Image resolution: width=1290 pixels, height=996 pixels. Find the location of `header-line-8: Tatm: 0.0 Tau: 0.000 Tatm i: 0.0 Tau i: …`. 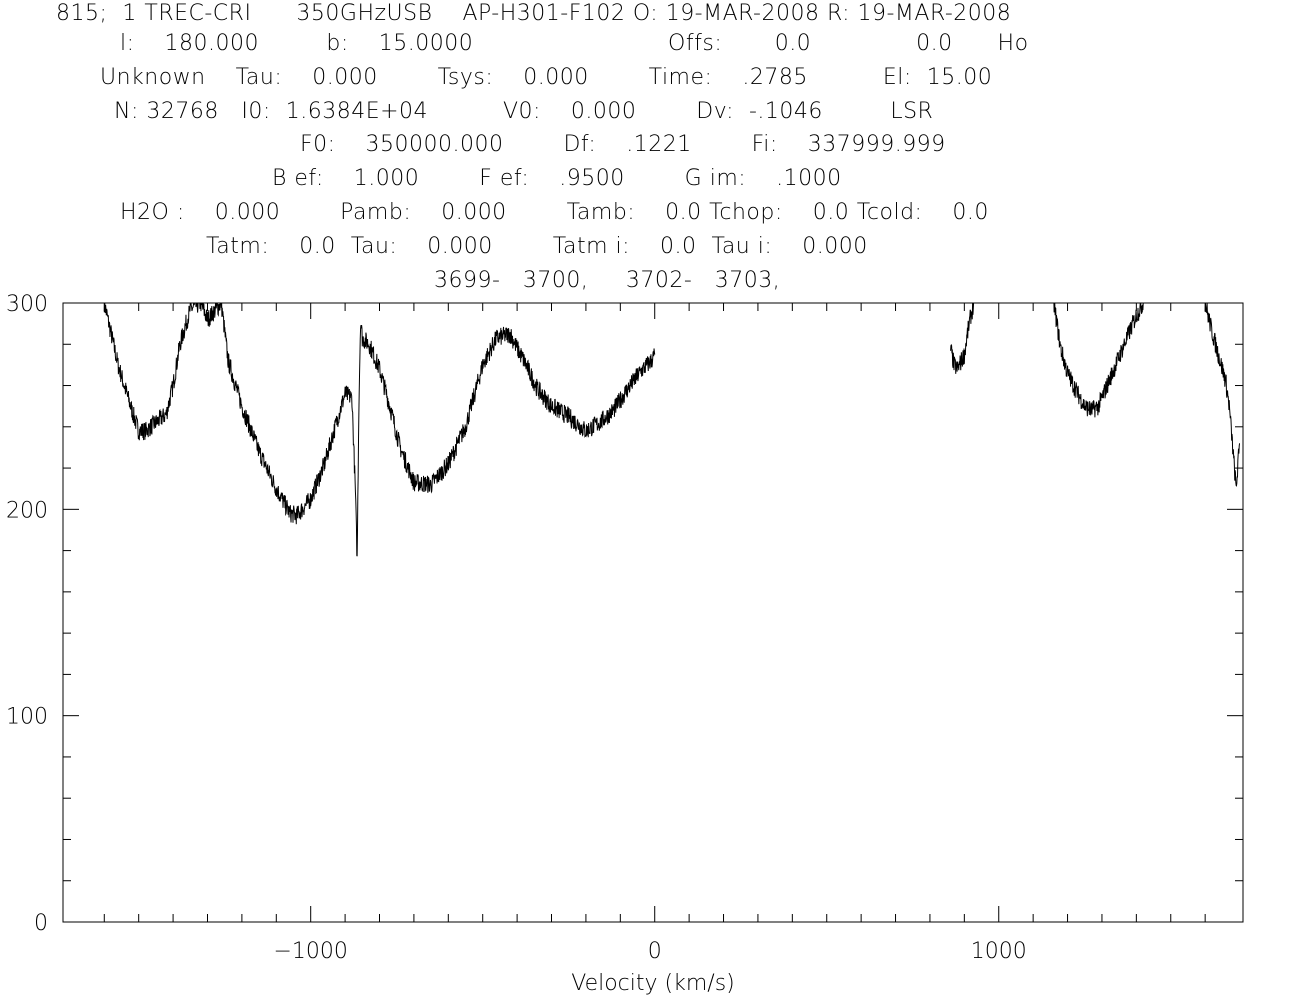

header-line-8: Tatm: 0.0 Tau: 0.000 Tatm i: 0.0 Tau i: … is located at coordinates (537, 246).